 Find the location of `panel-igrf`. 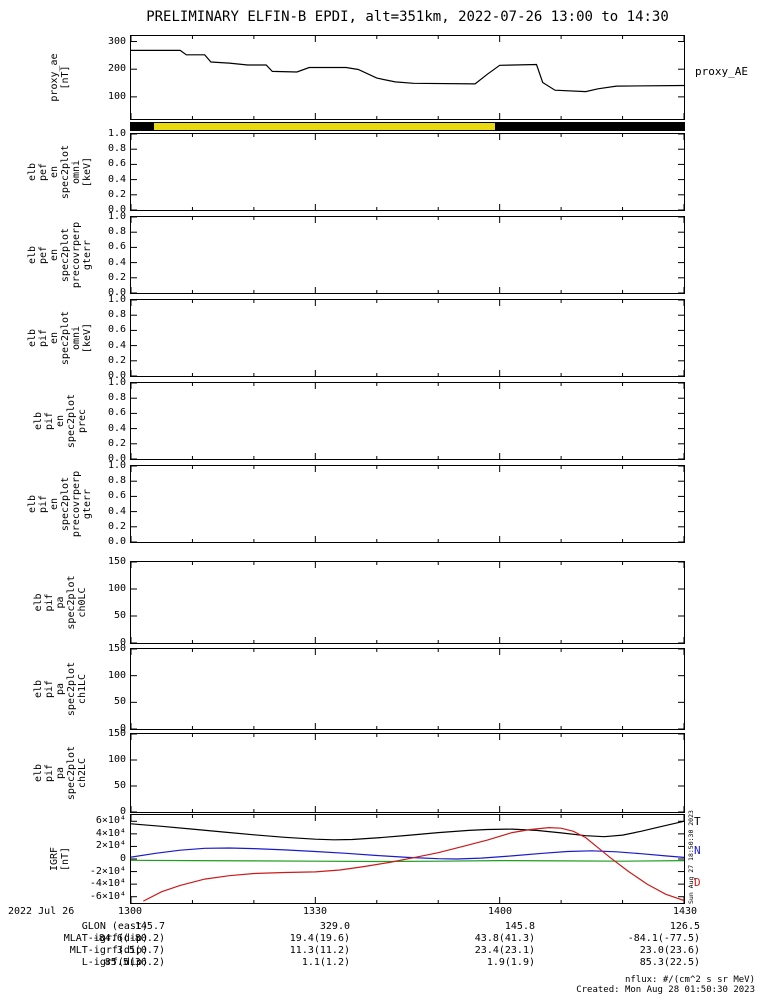

panel-igrf is located at coordinates (407, 859).